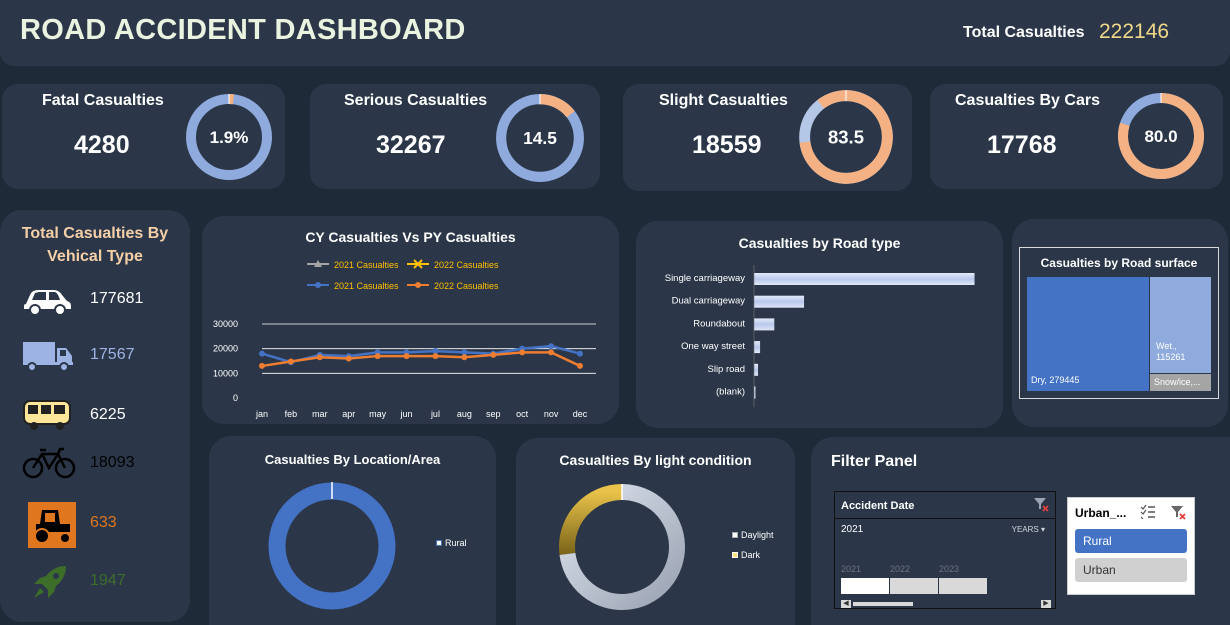 This screenshot has height=625, width=1230. I want to click on x-tick-label: feb, so click(291, 414).